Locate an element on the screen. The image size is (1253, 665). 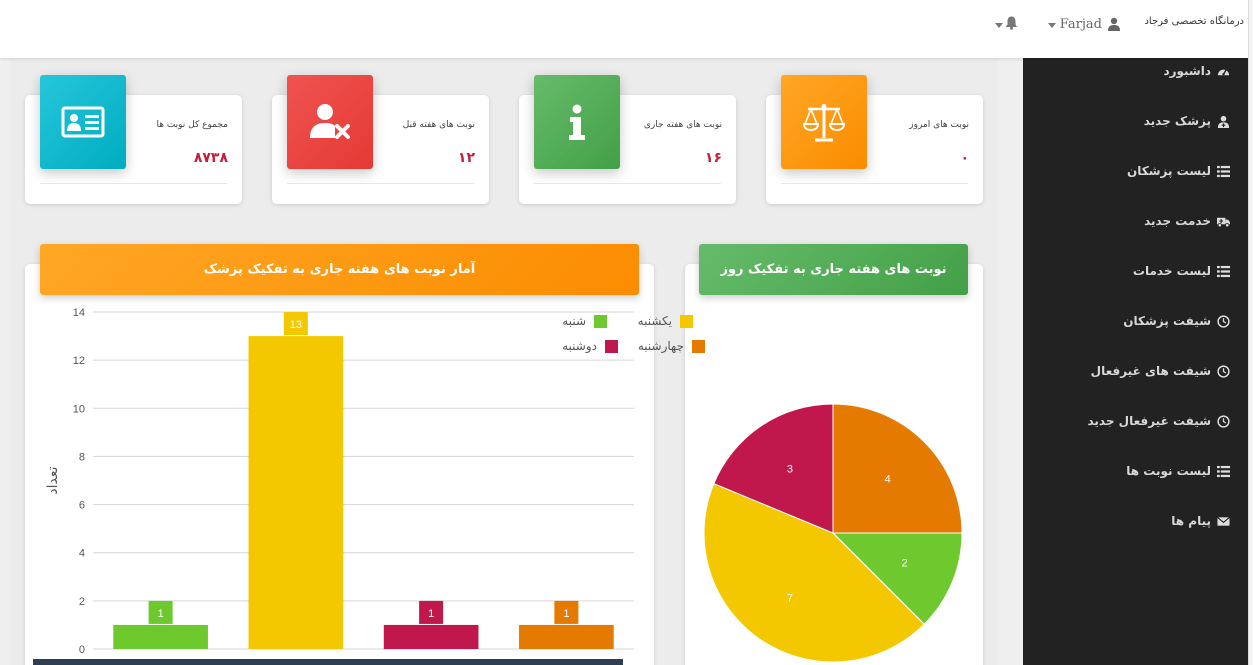
card-title: نوبت های امروز is located at coordinates (939, 125).